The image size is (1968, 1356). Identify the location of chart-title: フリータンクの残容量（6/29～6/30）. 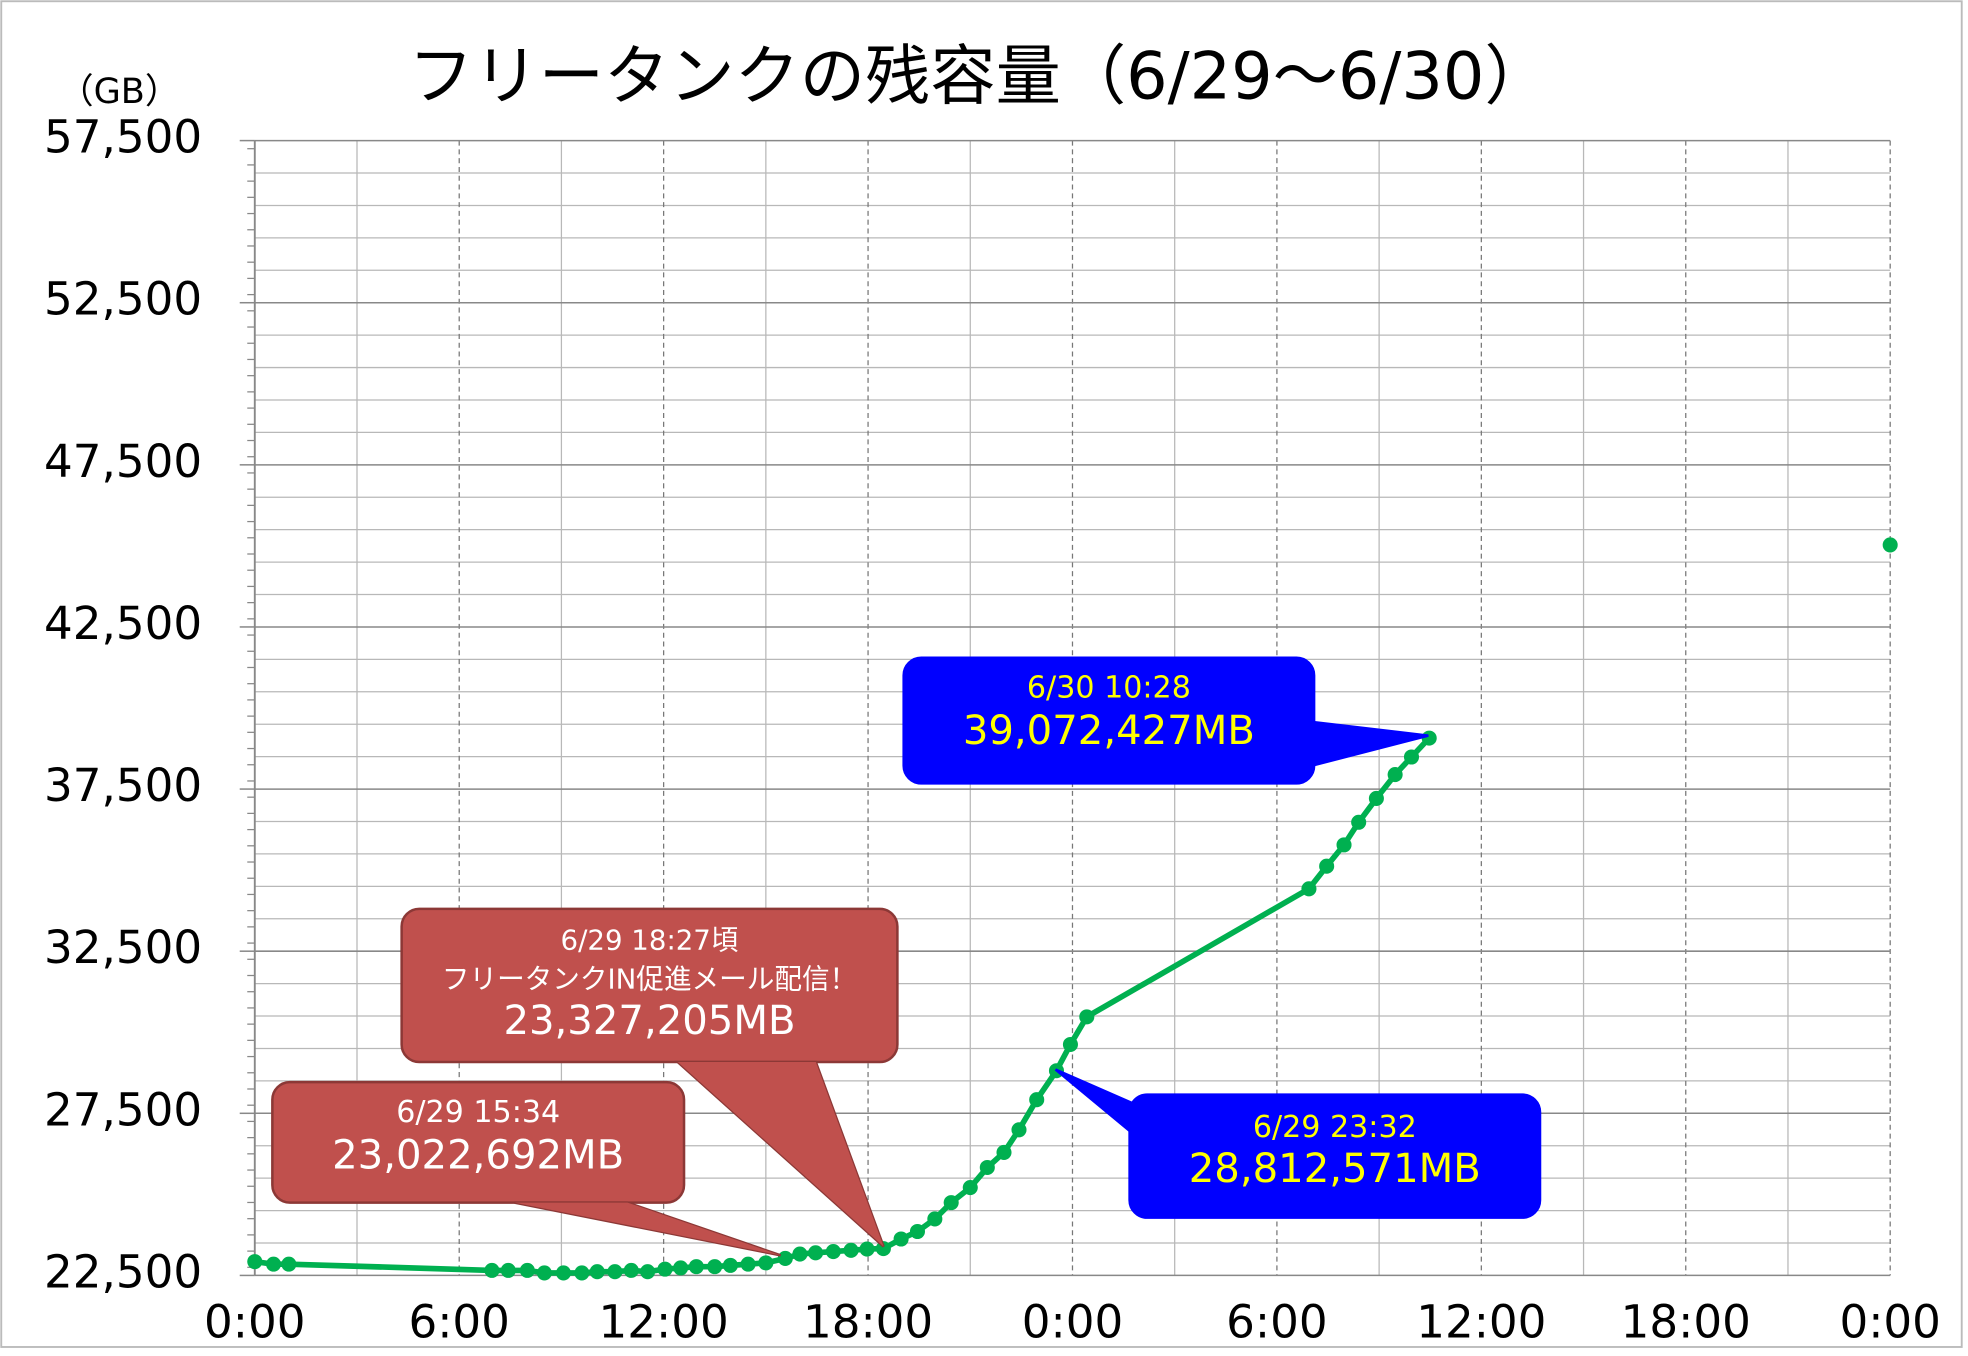
(978, 76).